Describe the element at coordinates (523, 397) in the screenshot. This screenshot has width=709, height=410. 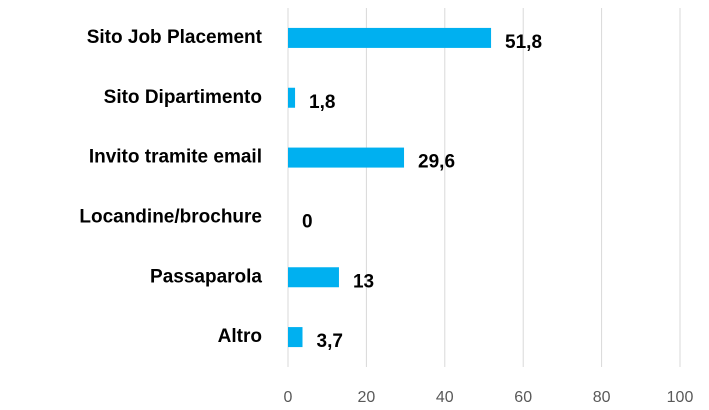
I see `x-tick-label: 60` at that location.